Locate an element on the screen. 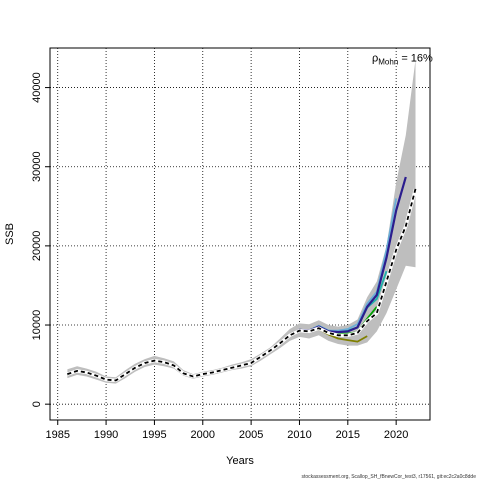 The width and height of the screenshot is (480, 480). y-tick-label: 40000 is located at coordinates (37, 87).